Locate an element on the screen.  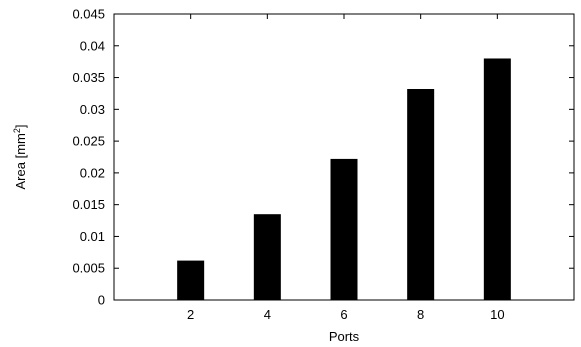
y-tick-label: 0.015 is located at coordinates (88, 204).